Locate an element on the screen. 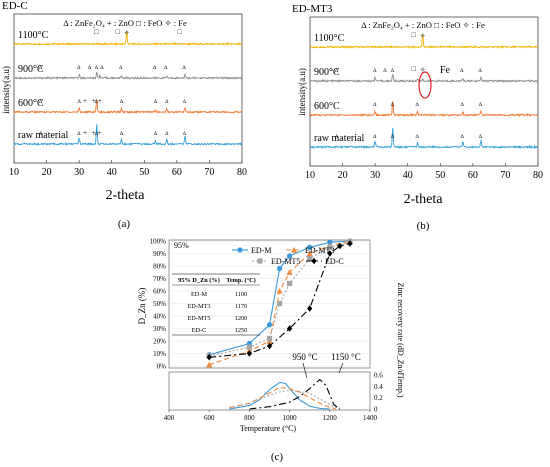 This screenshot has height=467, width=550. table-body: ED-M 1100 ED-MT3 1170 ED-MT5 1200 ED-C 1250 is located at coordinates (217, 312).